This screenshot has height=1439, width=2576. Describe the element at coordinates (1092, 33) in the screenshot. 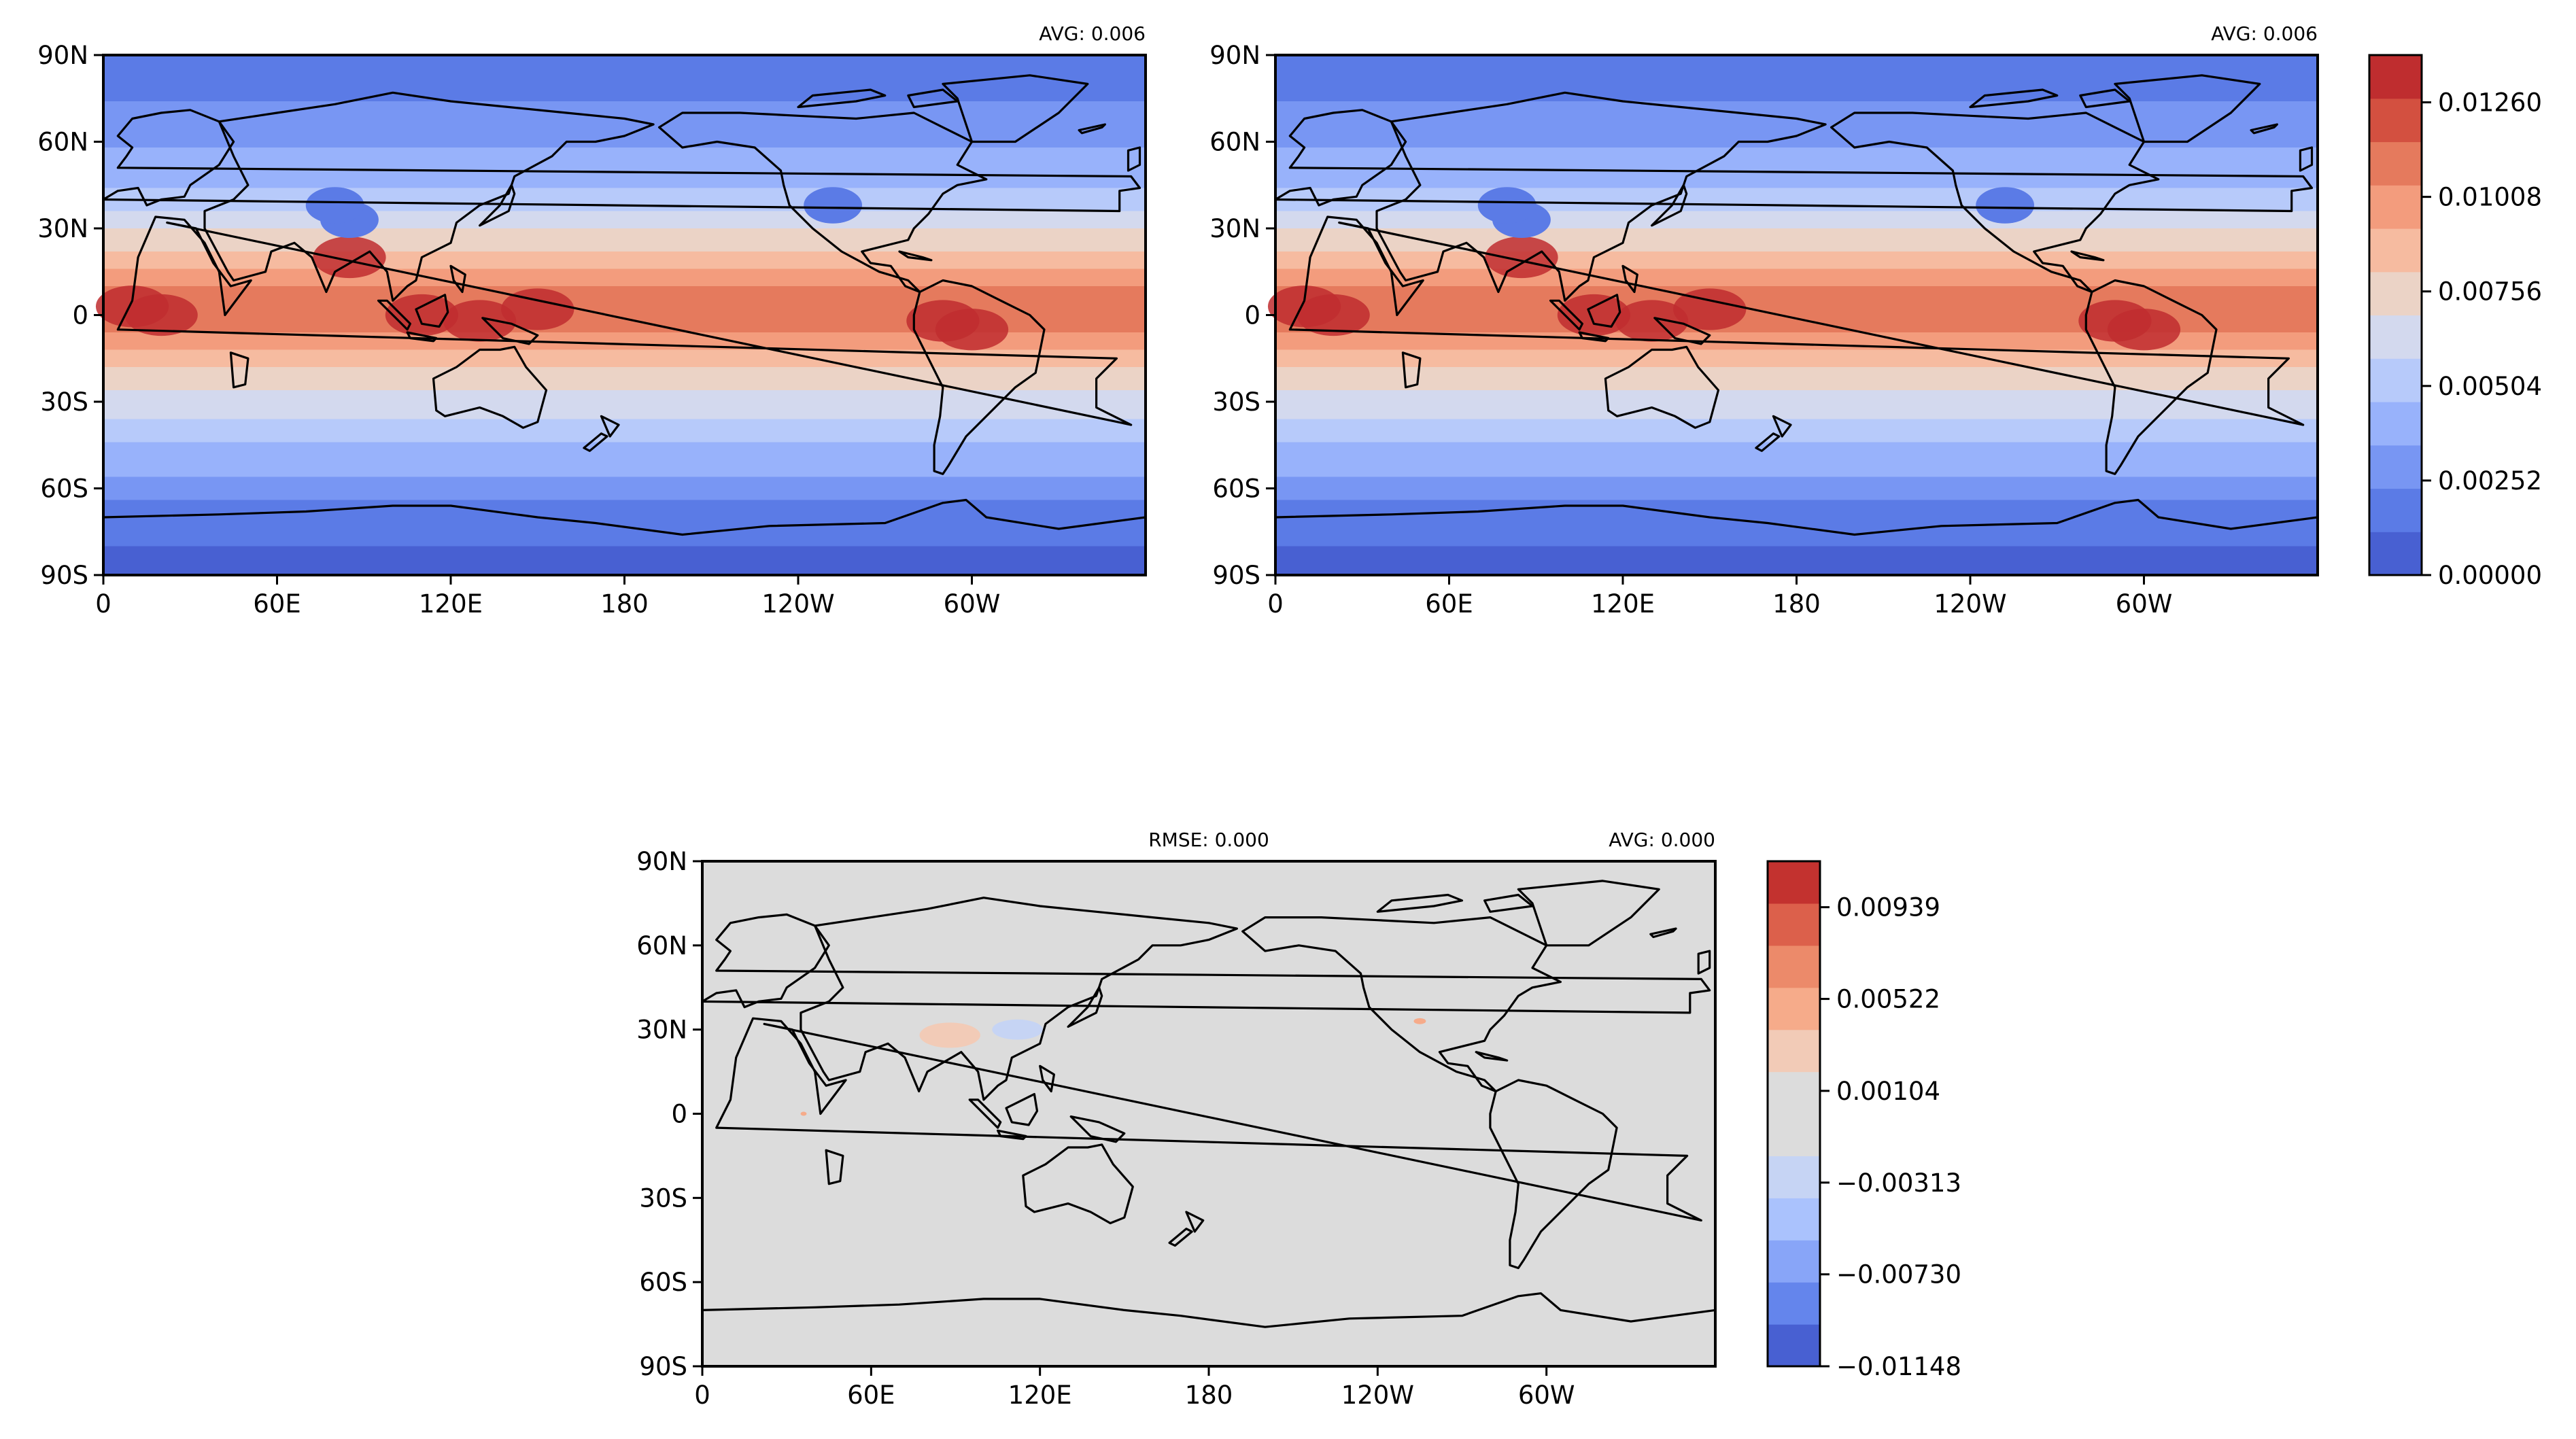

I see `top-left-avg-label: AVG: 0.006` at that location.